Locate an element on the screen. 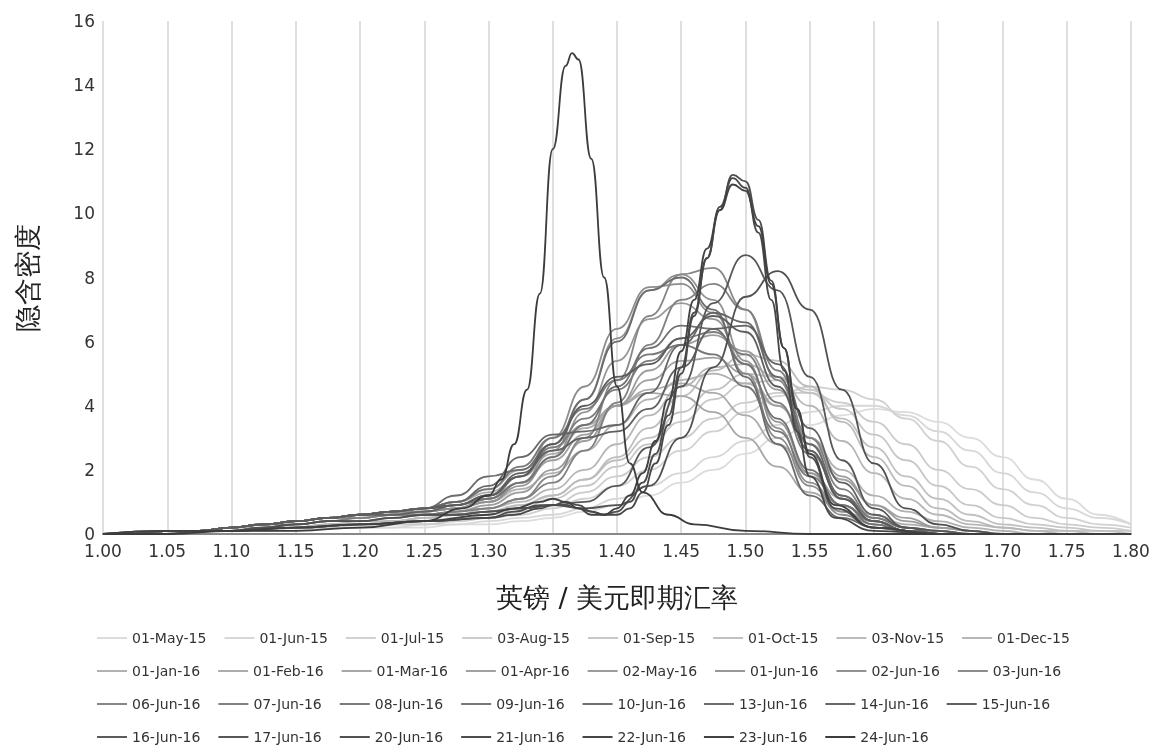  legend-label: 08-Jun-16 is located at coordinates (409, 704).